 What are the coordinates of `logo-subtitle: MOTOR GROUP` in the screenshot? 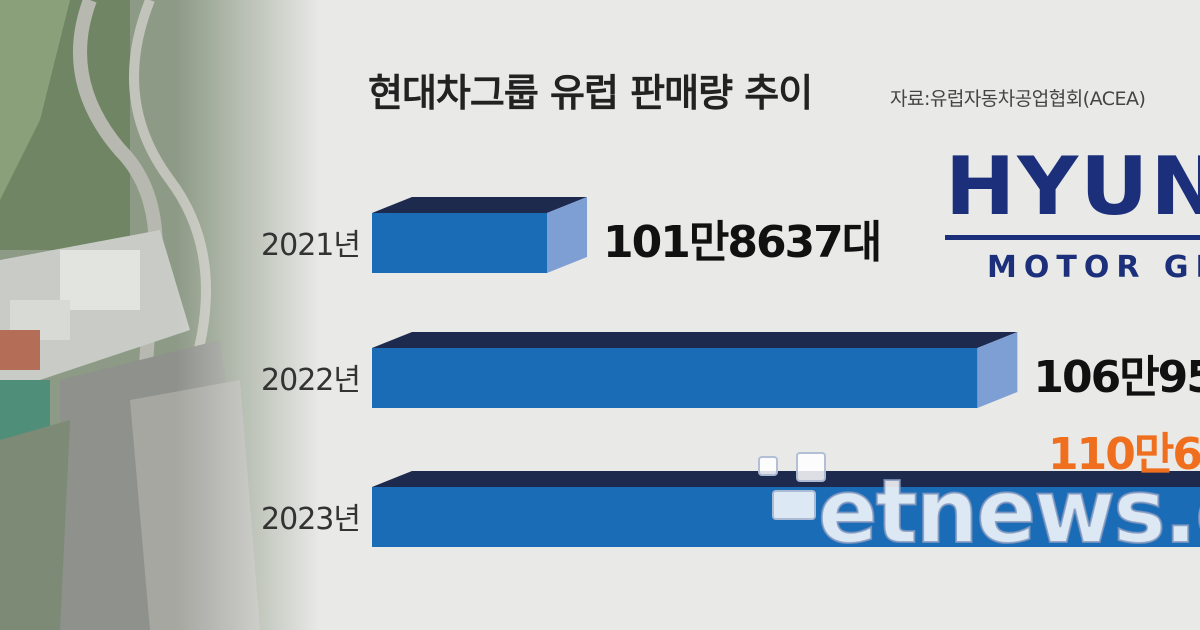 It's located at (1093, 267).